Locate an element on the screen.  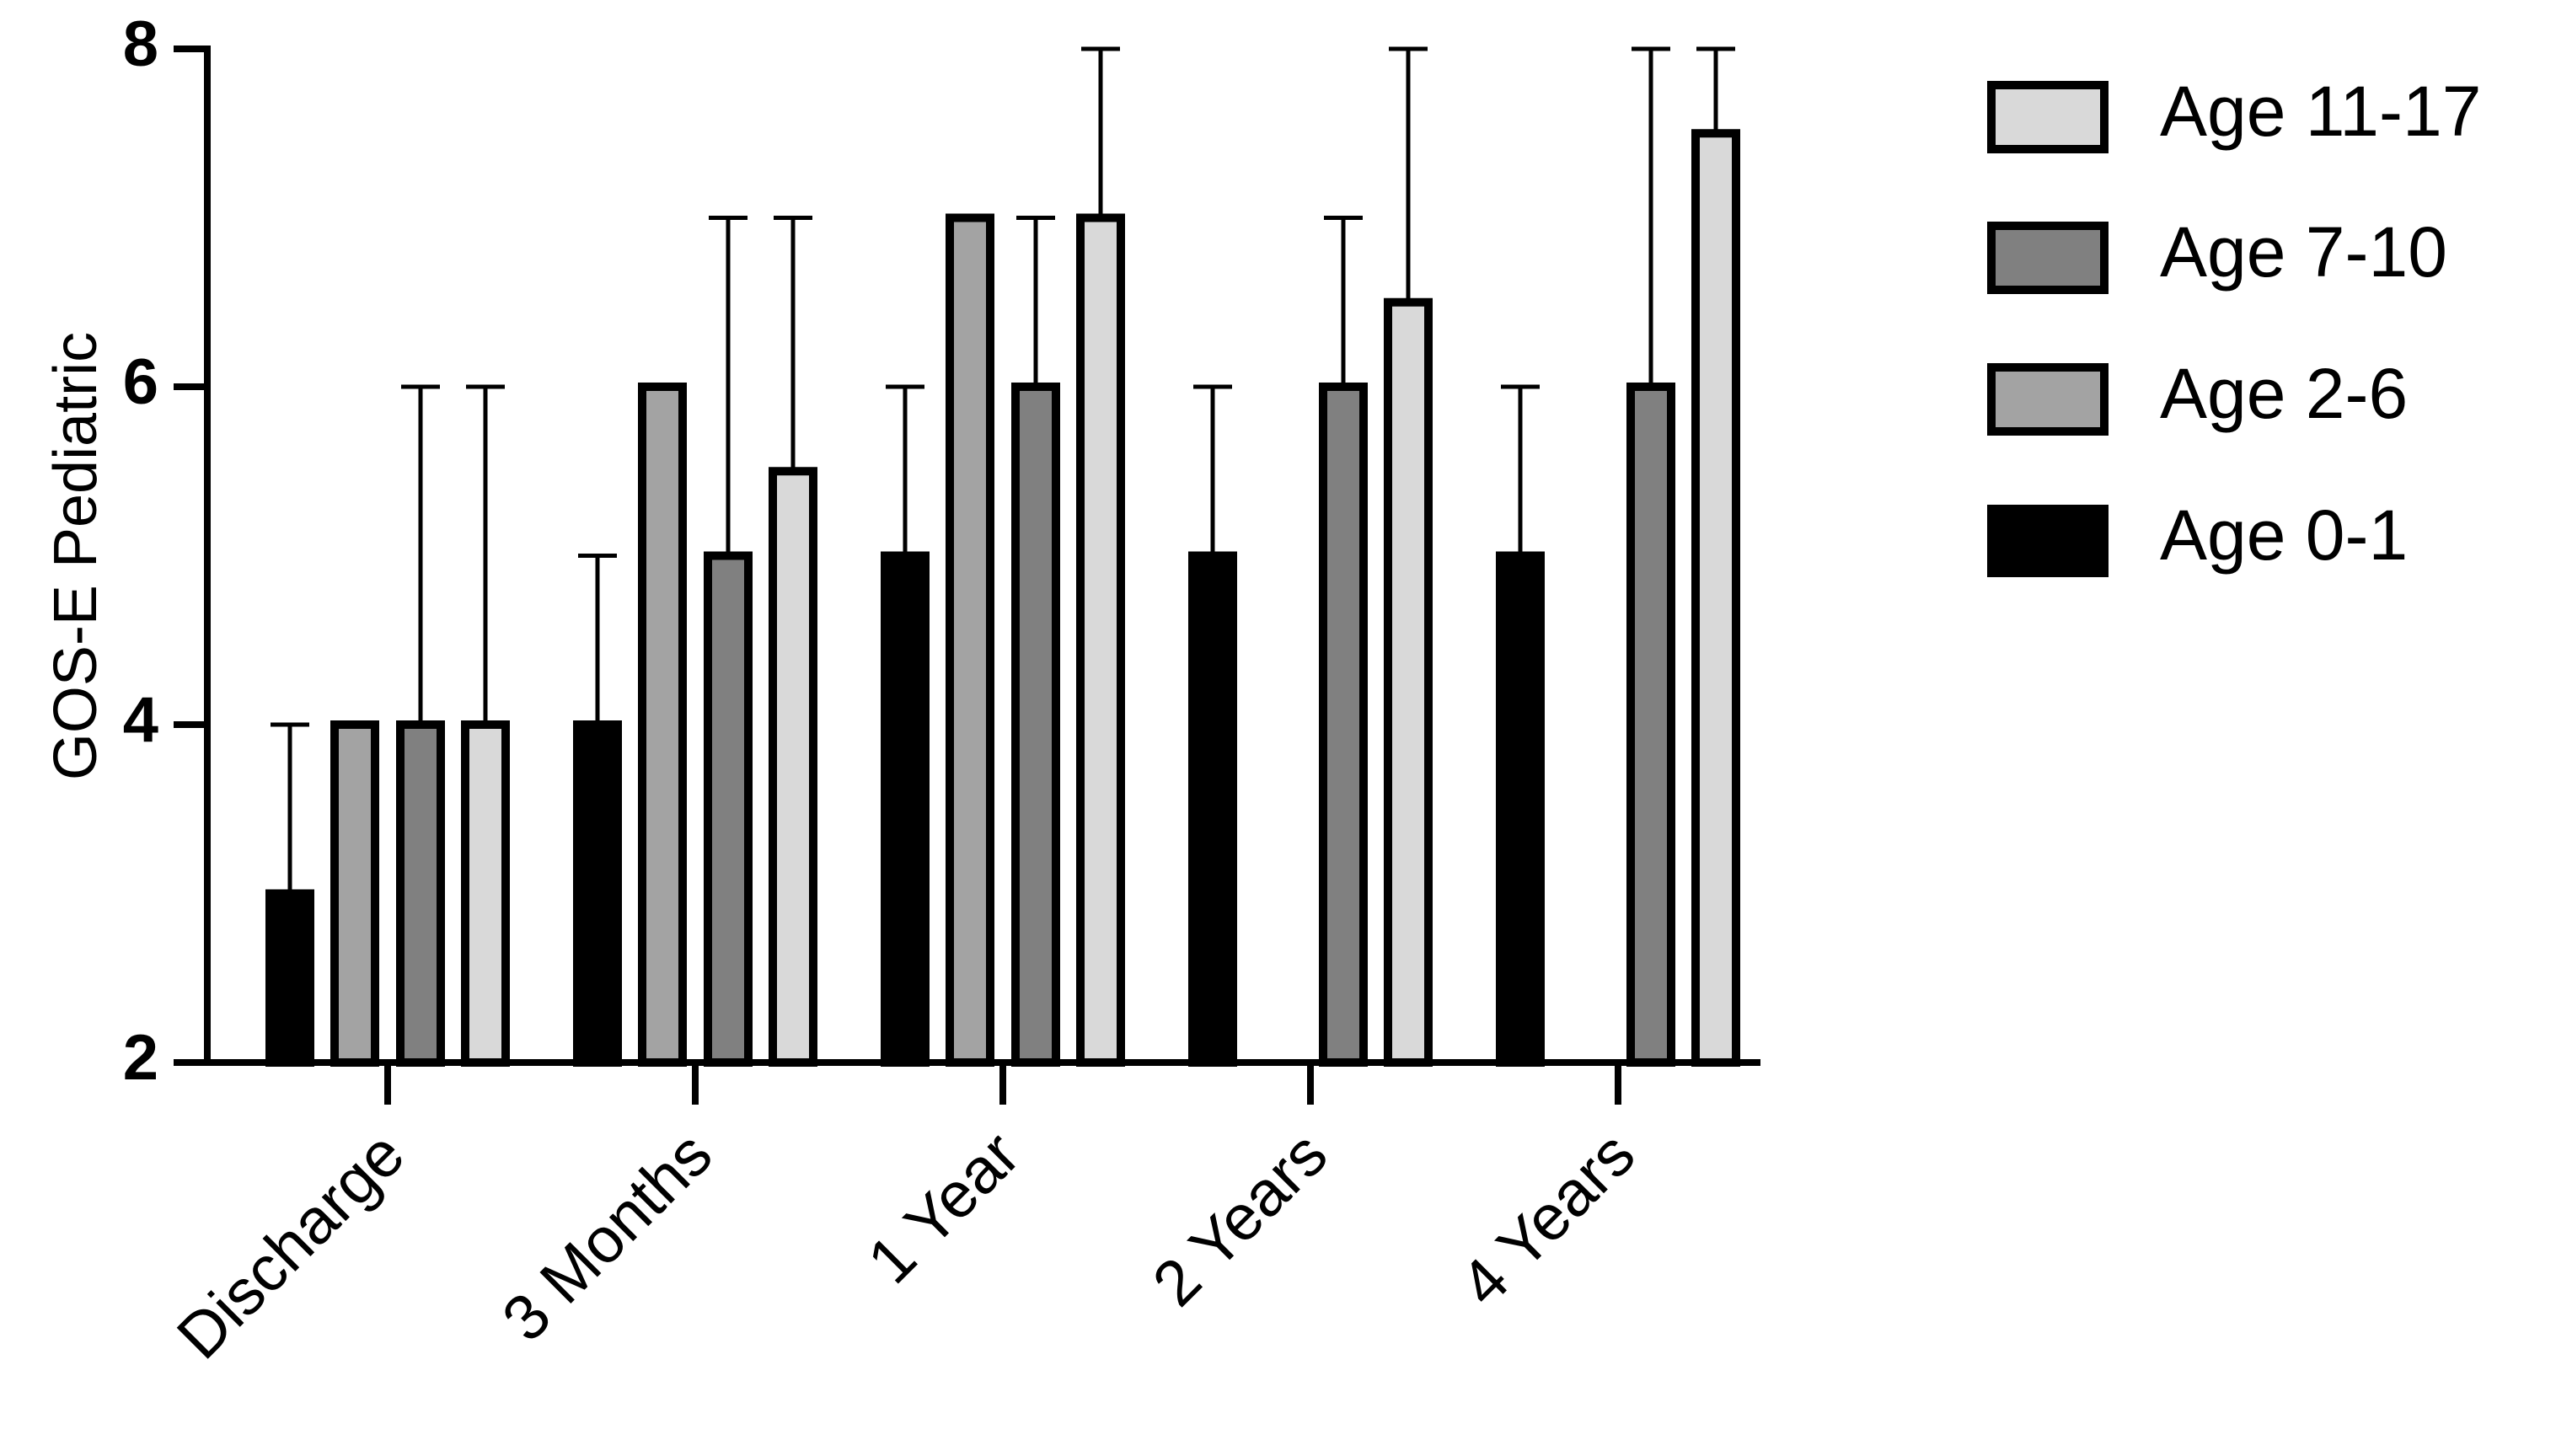
y-tick-label: 6 is located at coordinates (141, 382).